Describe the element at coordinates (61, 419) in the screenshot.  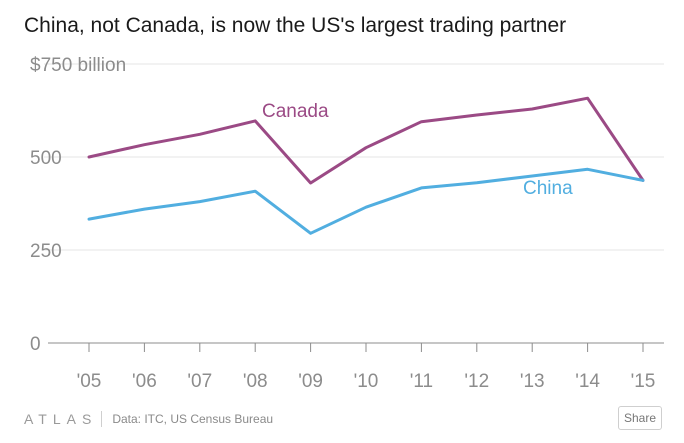
I see `atlas-logo: ATLAS` at that location.